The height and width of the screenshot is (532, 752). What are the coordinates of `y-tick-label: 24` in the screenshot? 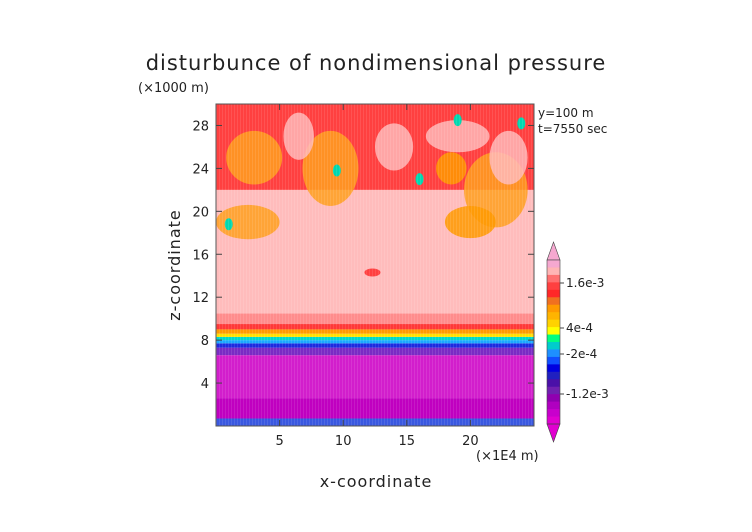 It's located at (200, 169).